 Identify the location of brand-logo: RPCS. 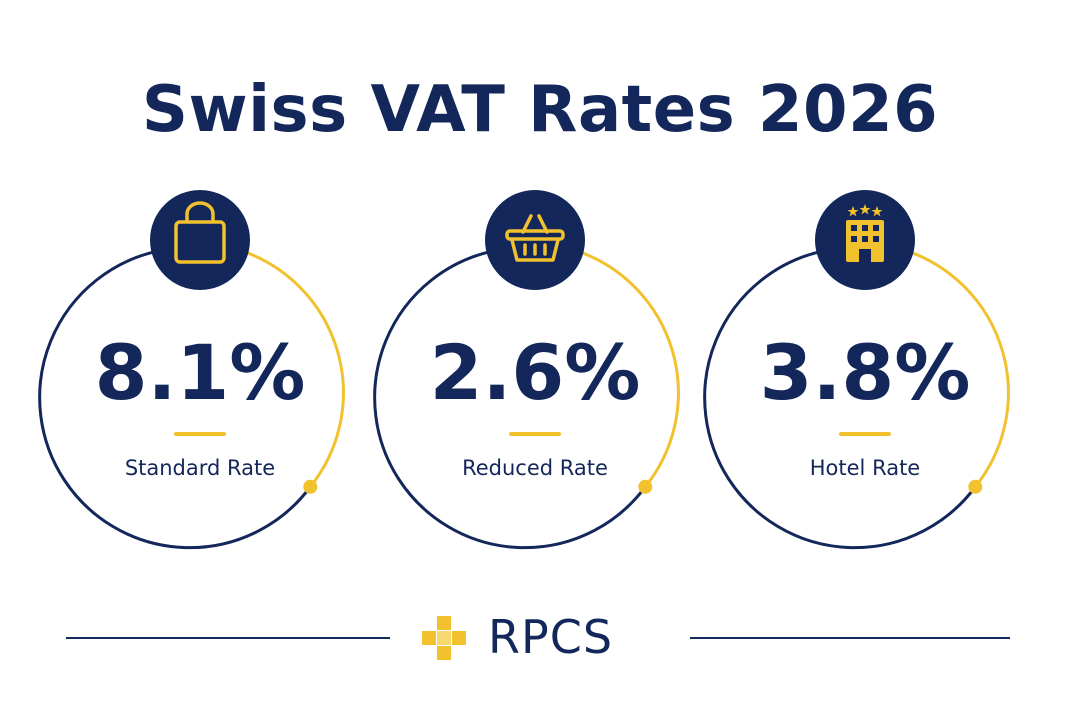
(540, 637).